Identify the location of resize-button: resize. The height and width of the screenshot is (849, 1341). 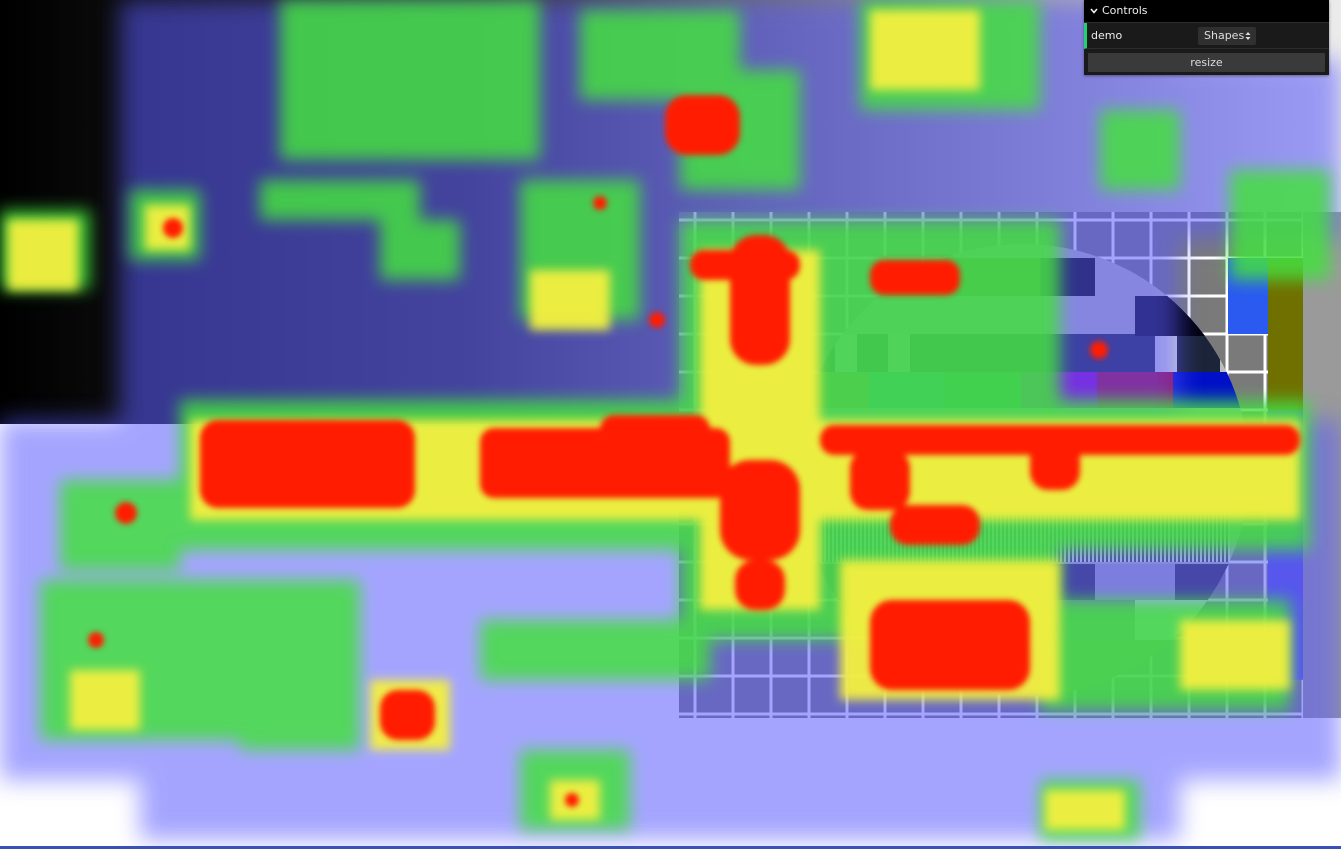
(1206, 62).